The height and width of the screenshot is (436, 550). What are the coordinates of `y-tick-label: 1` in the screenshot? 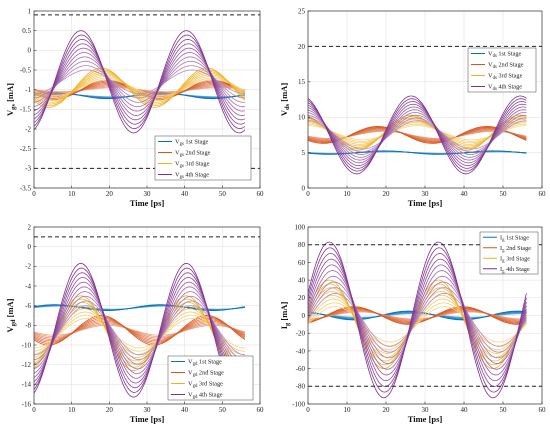 It's located at (30, 11).